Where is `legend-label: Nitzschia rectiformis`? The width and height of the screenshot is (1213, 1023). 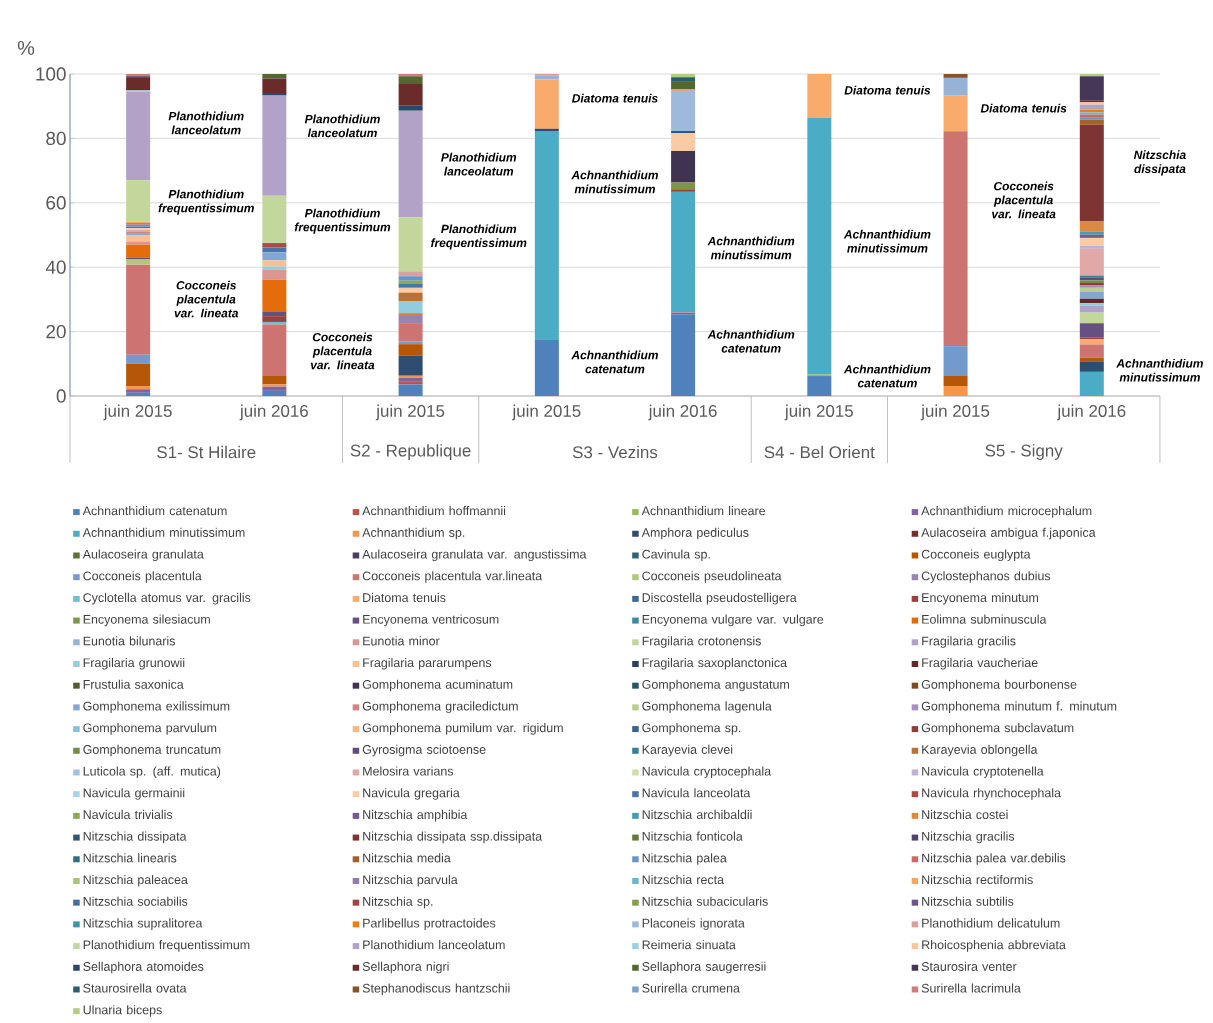
legend-label: Nitzschia rectiformis is located at coordinates (977, 879).